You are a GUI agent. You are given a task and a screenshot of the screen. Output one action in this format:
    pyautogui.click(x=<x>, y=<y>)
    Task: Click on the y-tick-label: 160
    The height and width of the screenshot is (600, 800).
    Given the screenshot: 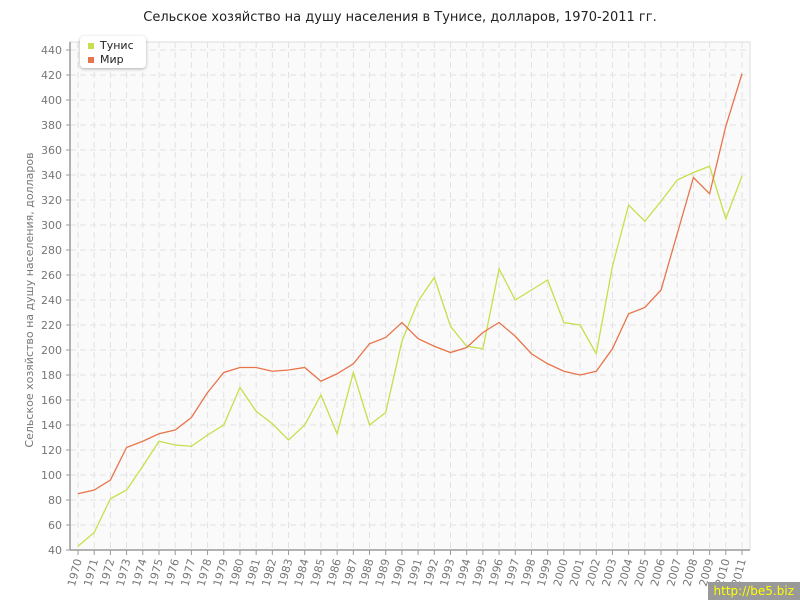 What is the action you would take?
    pyautogui.click(x=51, y=400)
    